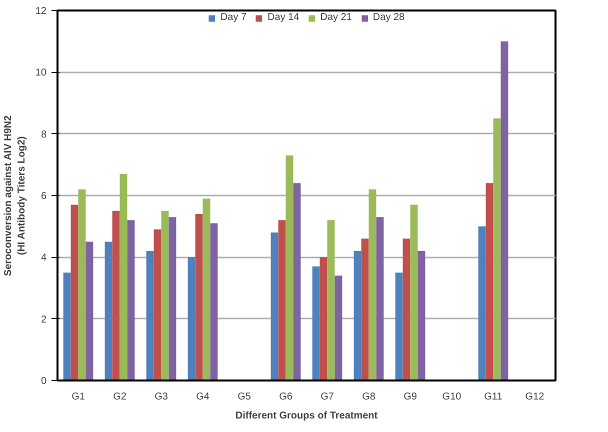 The height and width of the screenshot is (432, 608). What do you see at coordinates (41, 73) in the screenshot?
I see `y-tick-label: 10` at bounding box center [41, 73].